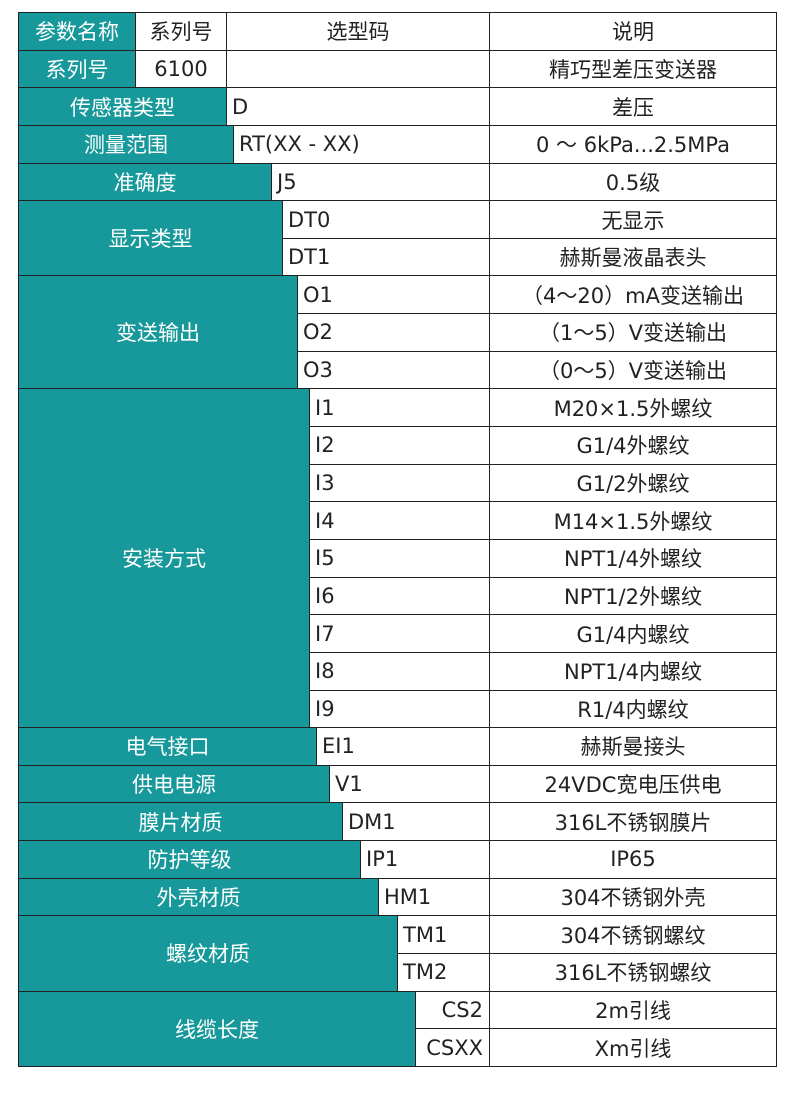 Image resolution: width=790 pixels, height=1096 pixels. I want to click on series-description: 精巧型差压变送器, so click(633, 69).